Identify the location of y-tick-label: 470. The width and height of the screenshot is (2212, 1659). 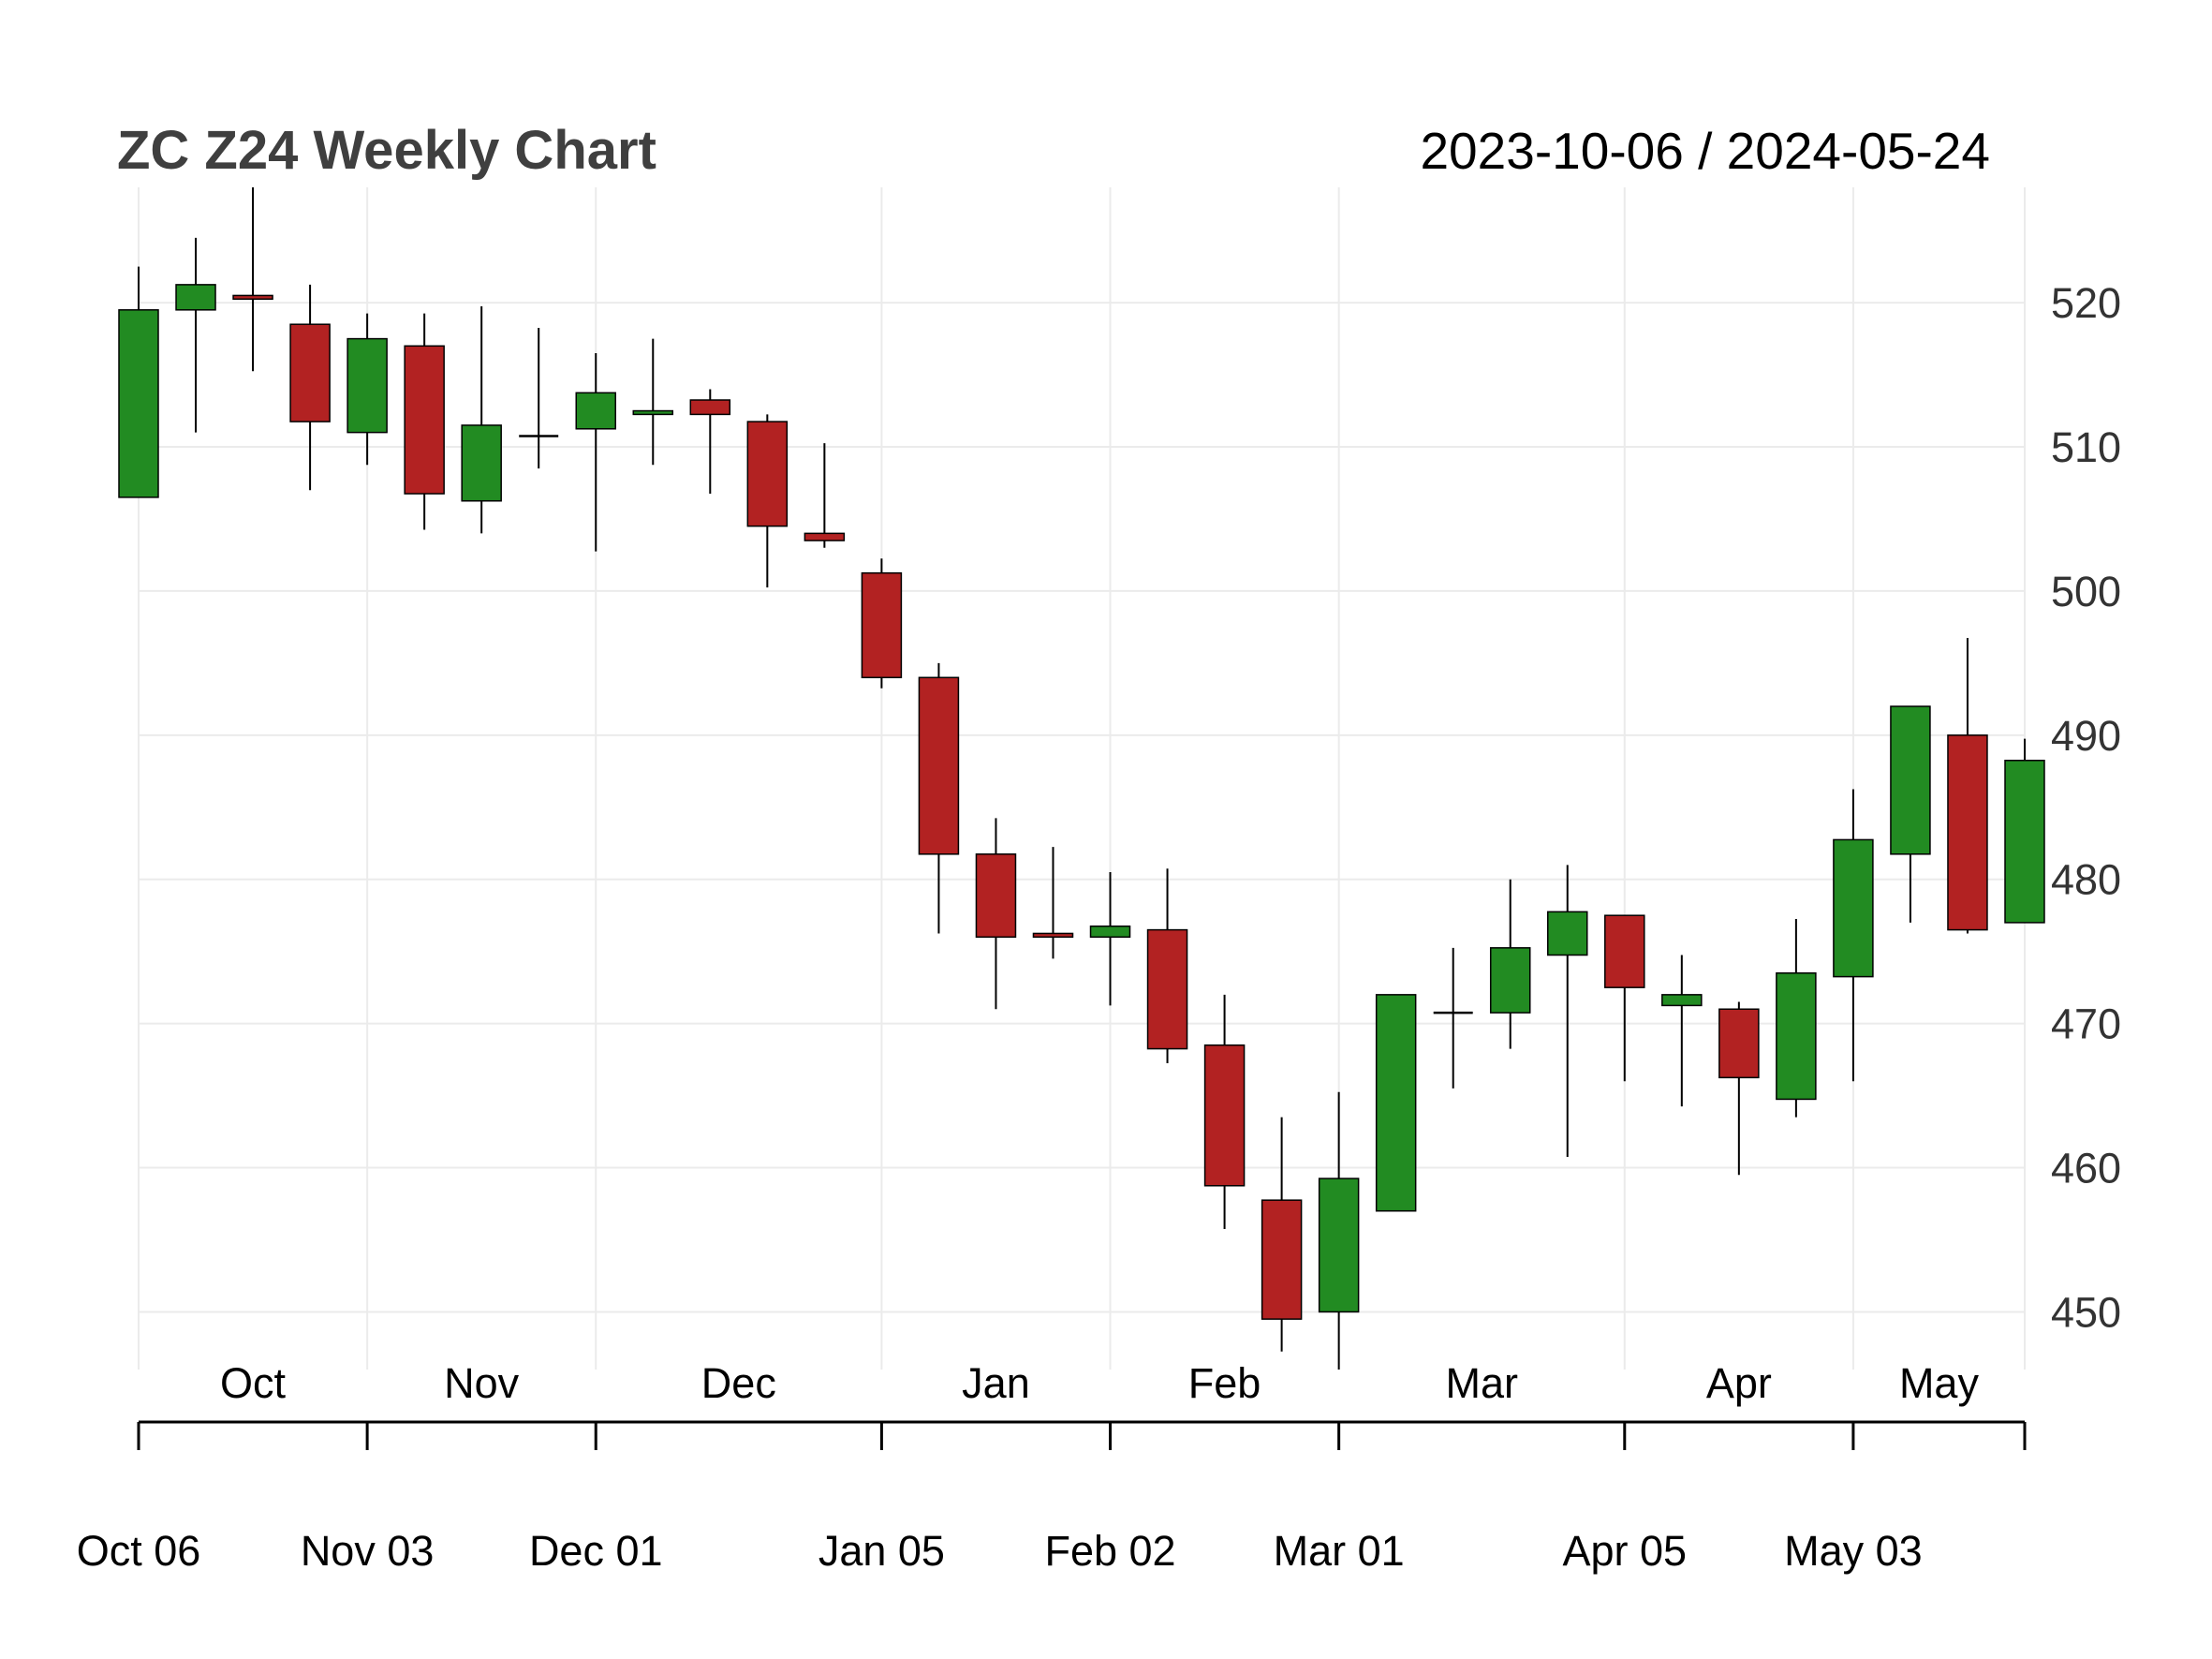
(2086, 1024).